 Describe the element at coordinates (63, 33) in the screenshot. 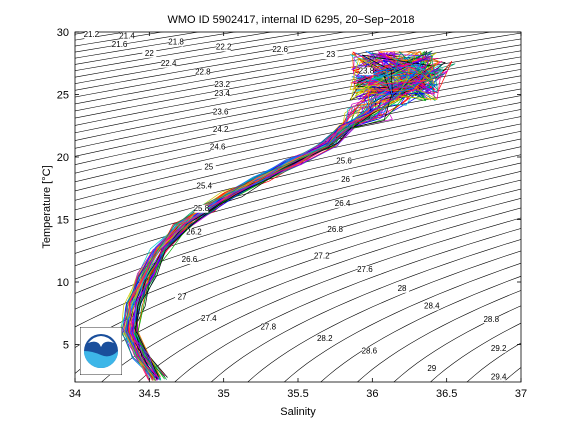

I see `y-tick-label: 30` at that location.